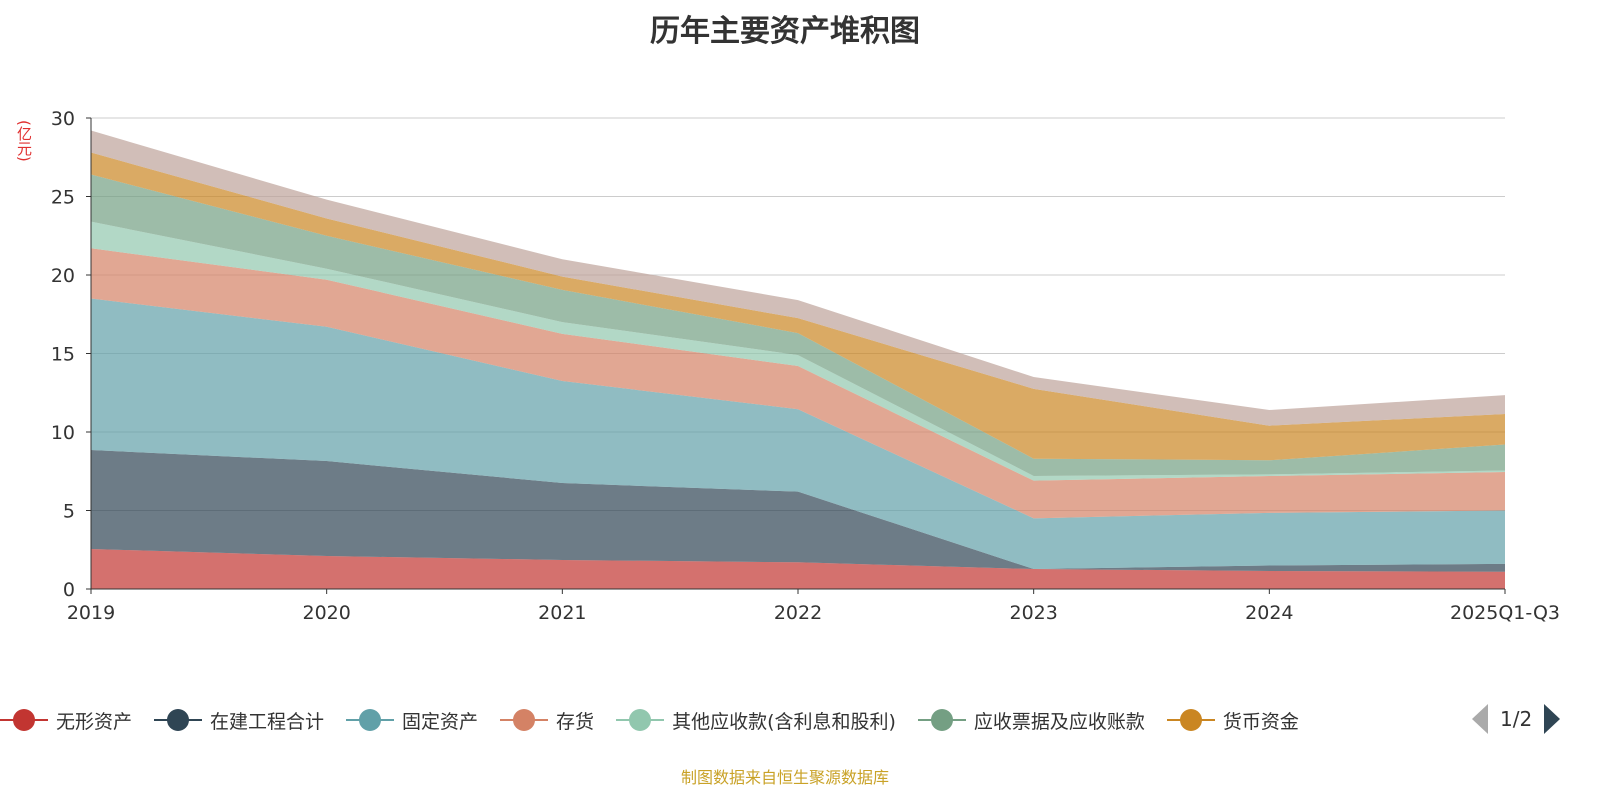  What do you see at coordinates (1260, 721) in the screenshot?
I see `legend-label: 货币资金` at bounding box center [1260, 721].